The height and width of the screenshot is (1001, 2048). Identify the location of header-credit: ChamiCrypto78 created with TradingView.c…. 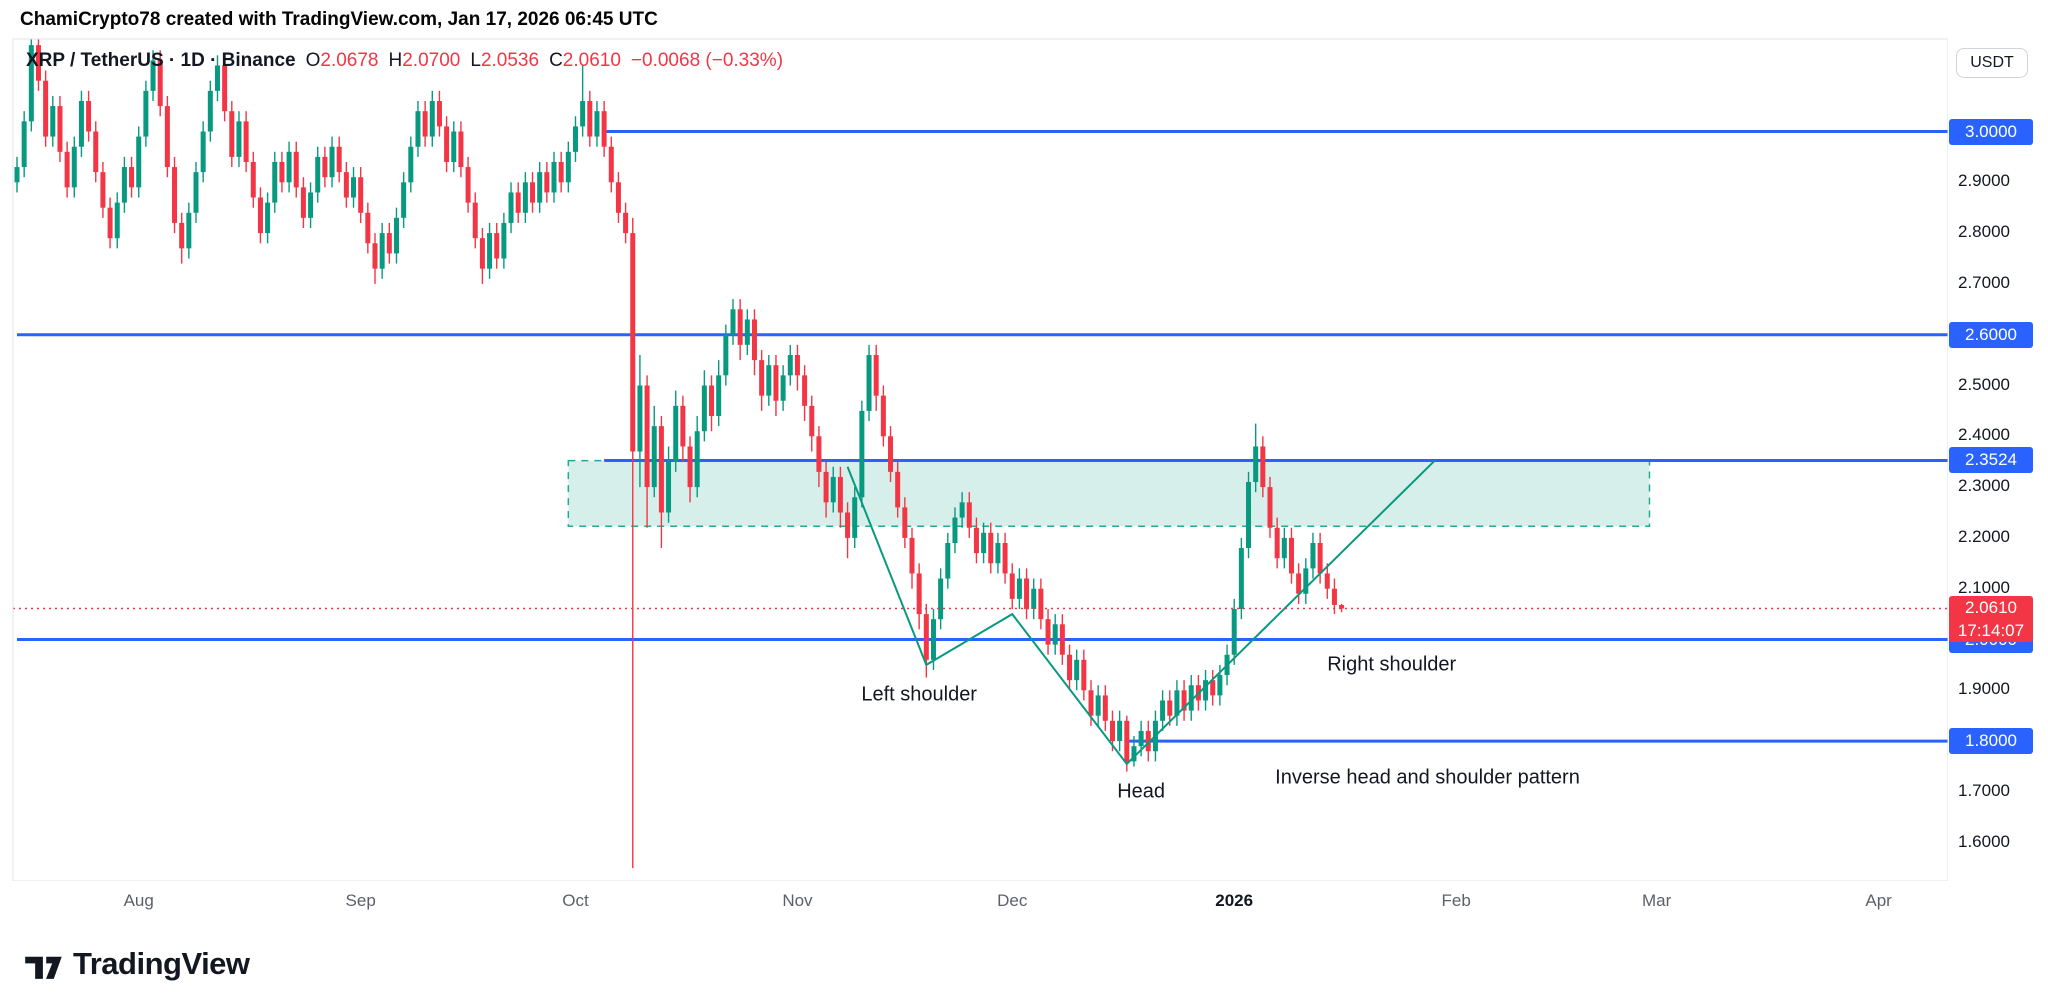
(339, 19).